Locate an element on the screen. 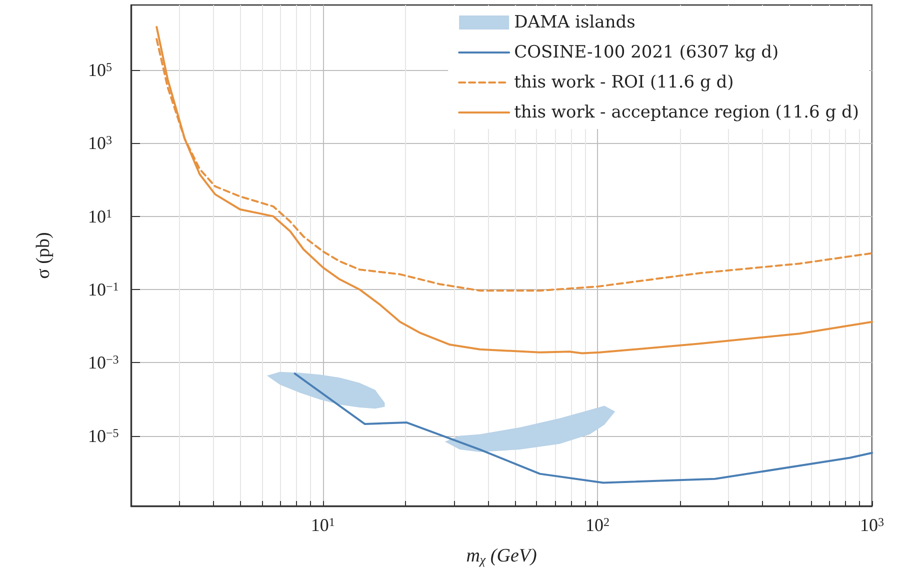 The image size is (897, 573). legend-label: this work - acceptance region (11.6 g d) is located at coordinates (687, 112).